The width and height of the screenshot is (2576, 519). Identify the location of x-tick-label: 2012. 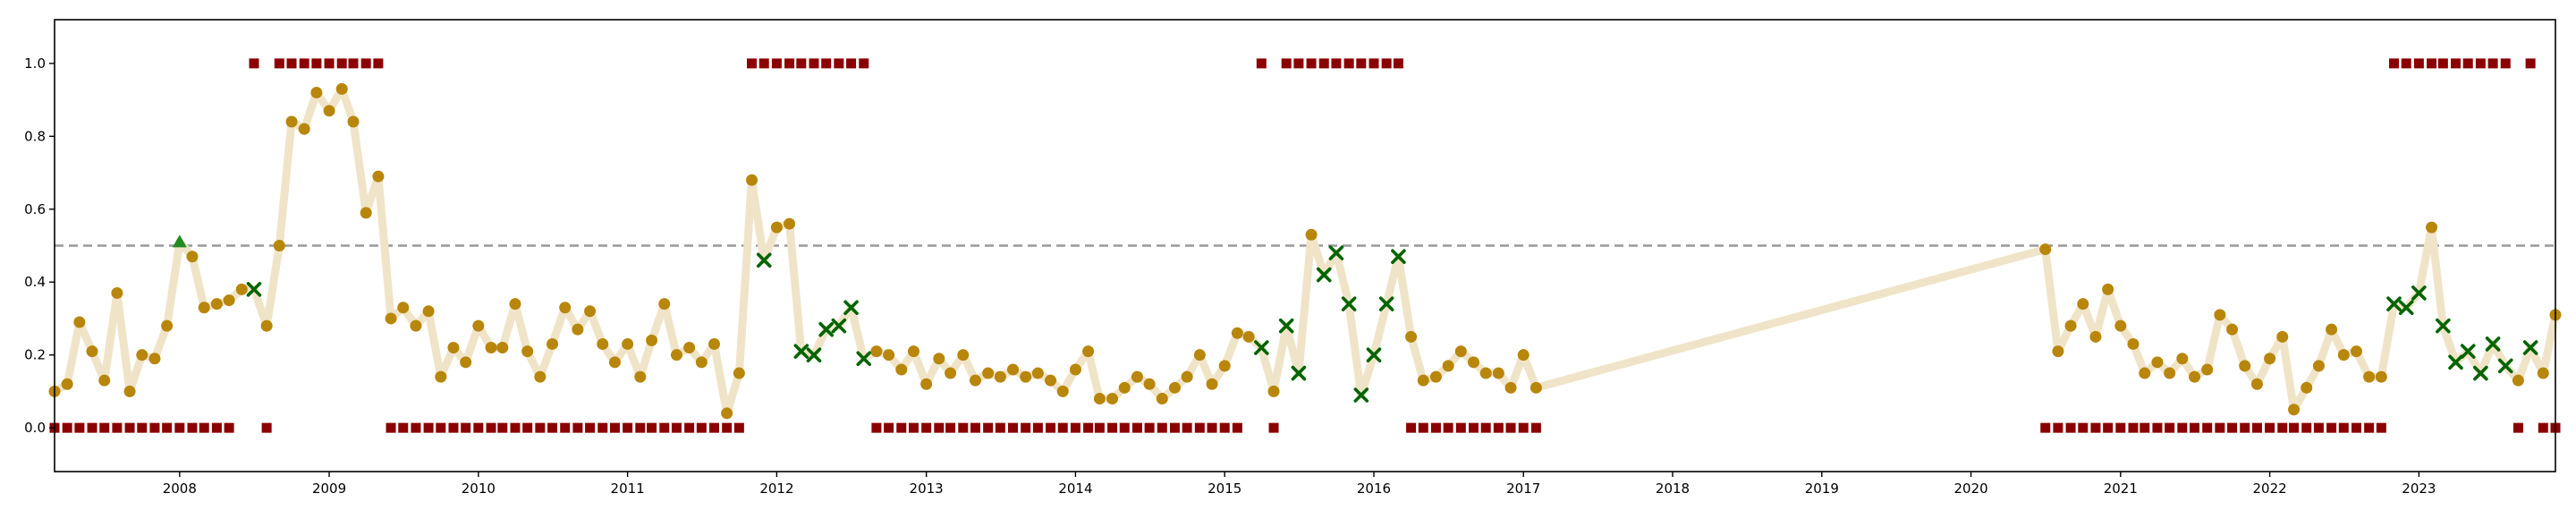
(776, 489).